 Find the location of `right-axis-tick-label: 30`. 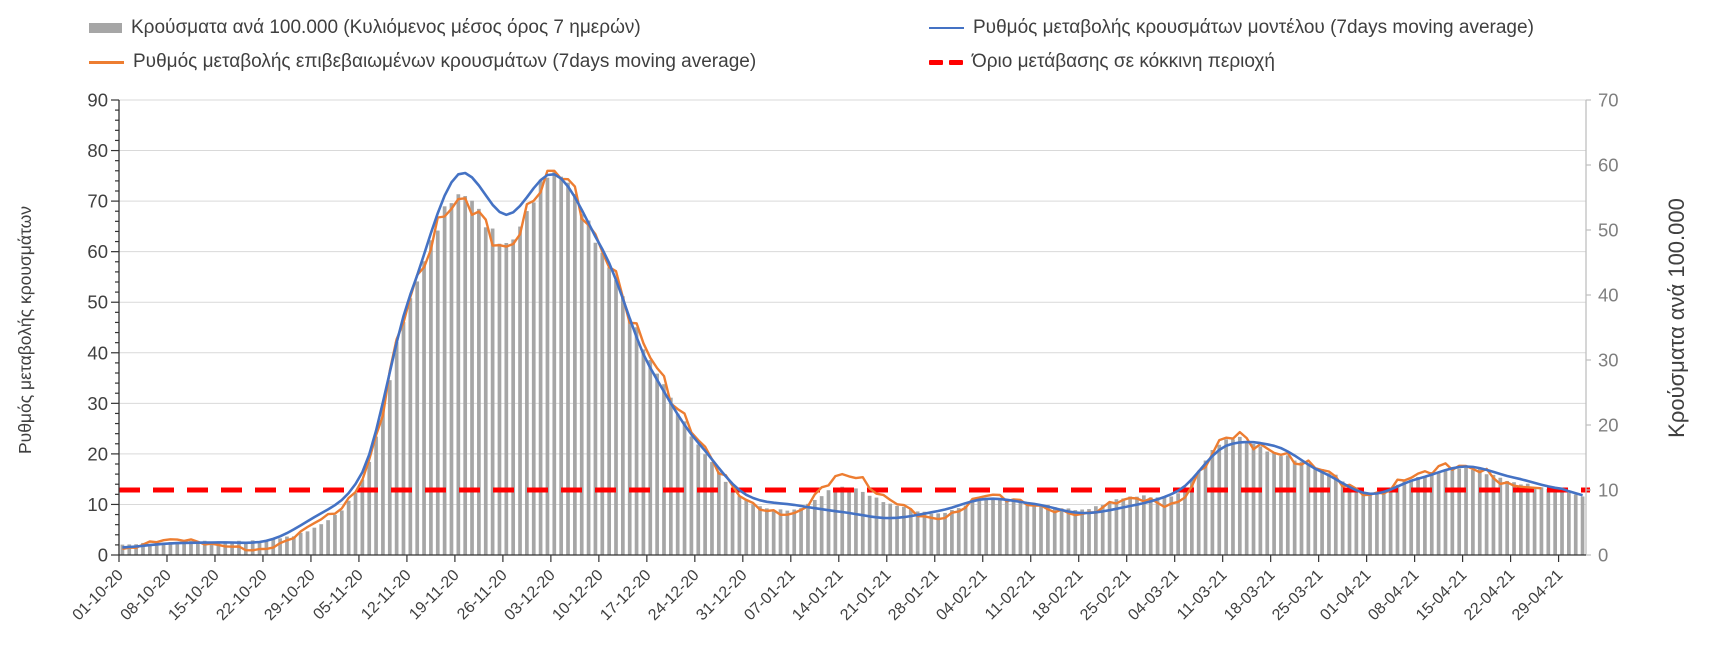

right-axis-tick-label: 30 is located at coordinates (1608, 360).